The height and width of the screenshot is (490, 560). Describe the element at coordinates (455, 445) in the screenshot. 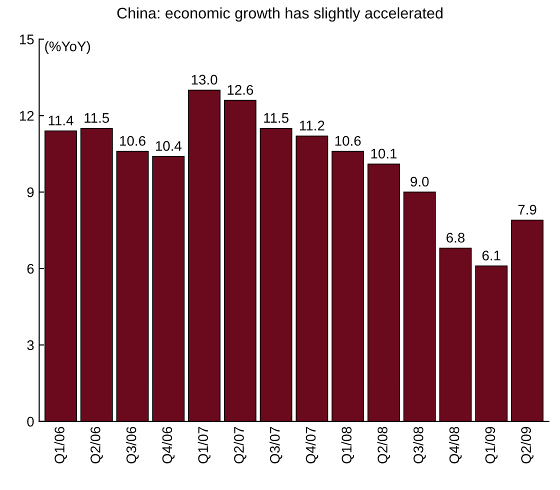

I see `x-tick-label: Q4/08` at that location.